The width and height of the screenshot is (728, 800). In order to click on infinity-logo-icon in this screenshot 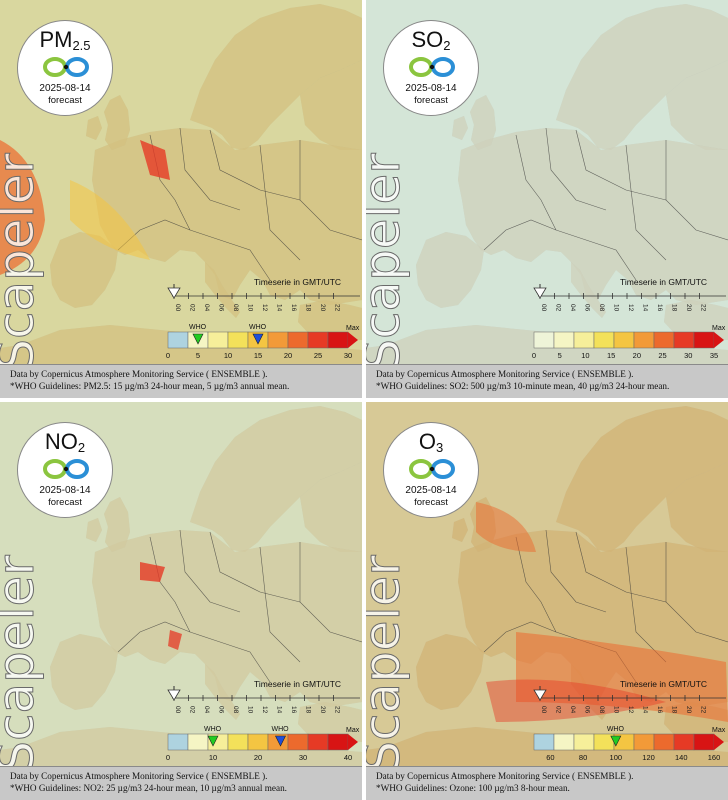, I will do `click(432, 67)`.